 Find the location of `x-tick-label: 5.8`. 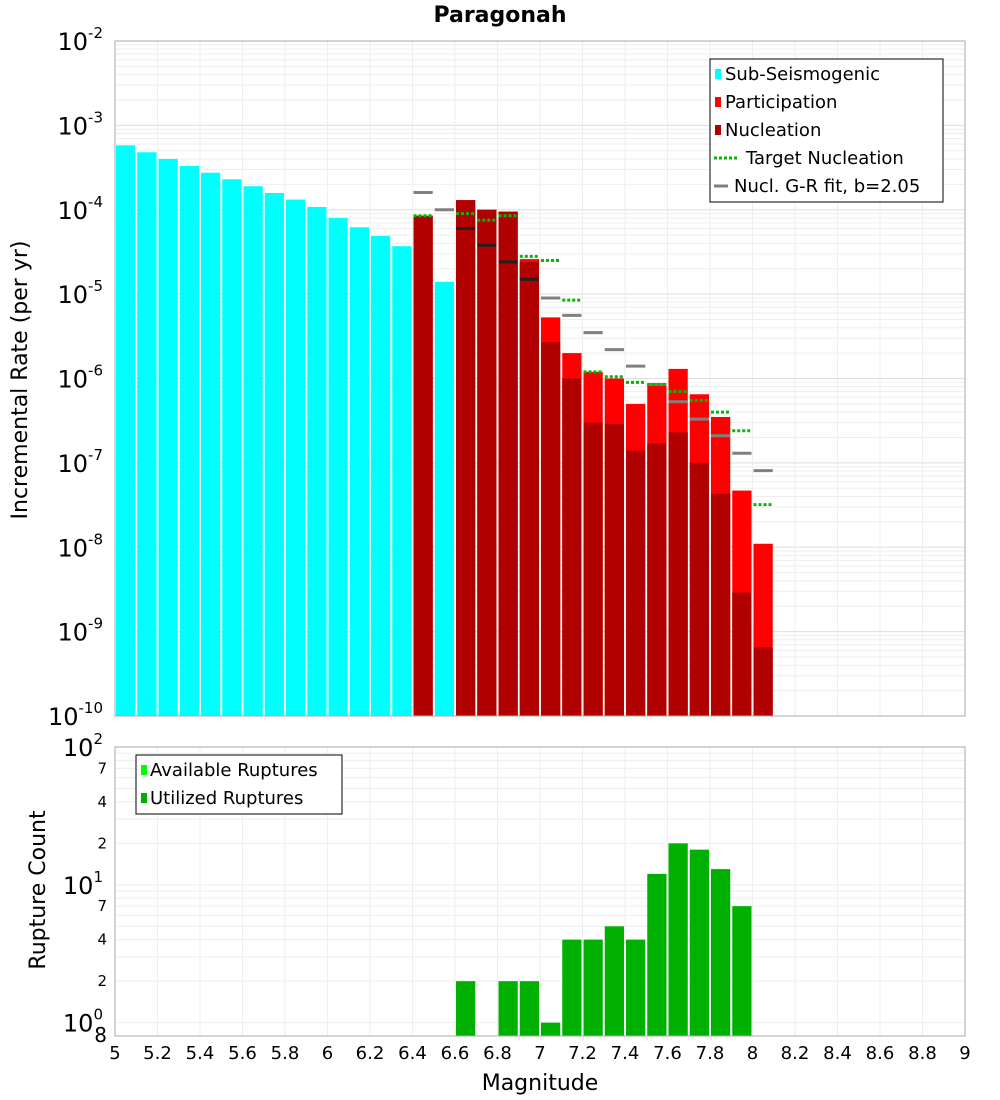

x-tick-label: 5.8 is located at coordinates (285, 1053).